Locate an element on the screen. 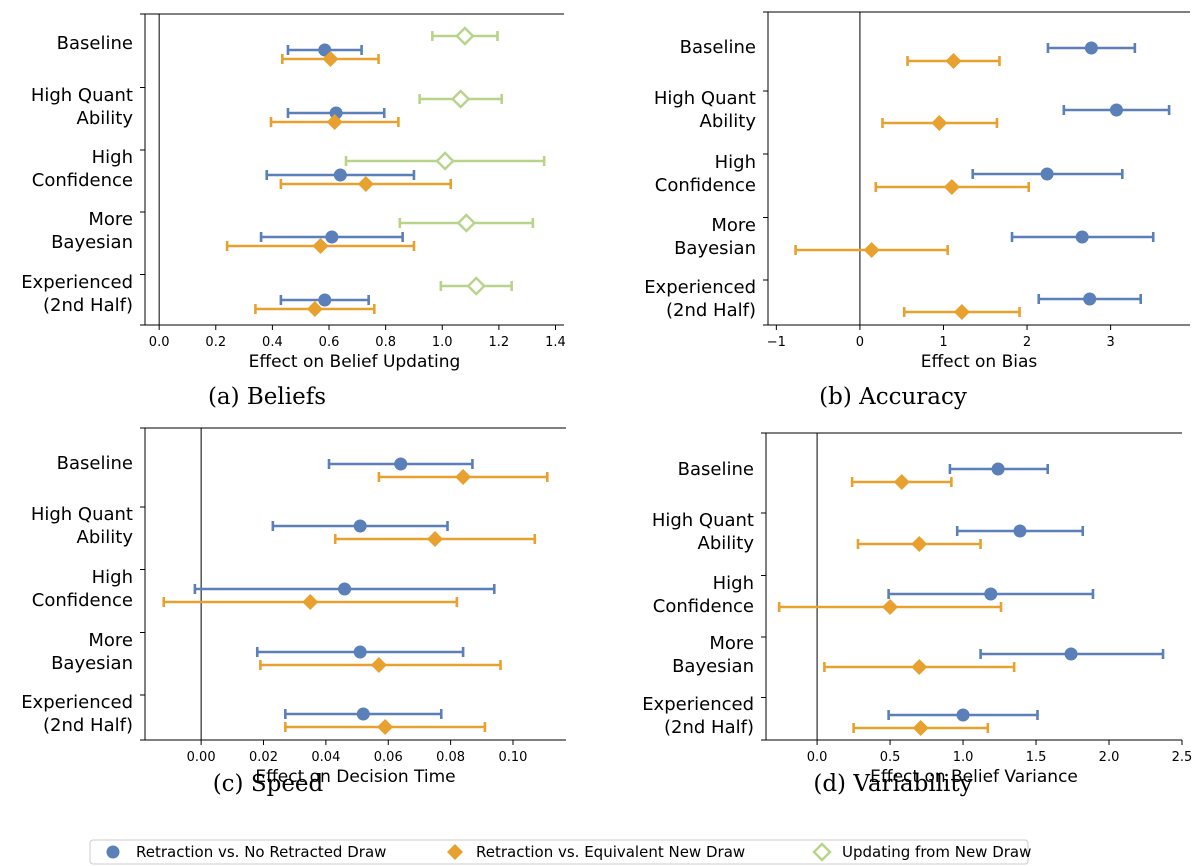  legend-label: Retraction vs. No Retracted Draw is located at coordinates (261, 852).